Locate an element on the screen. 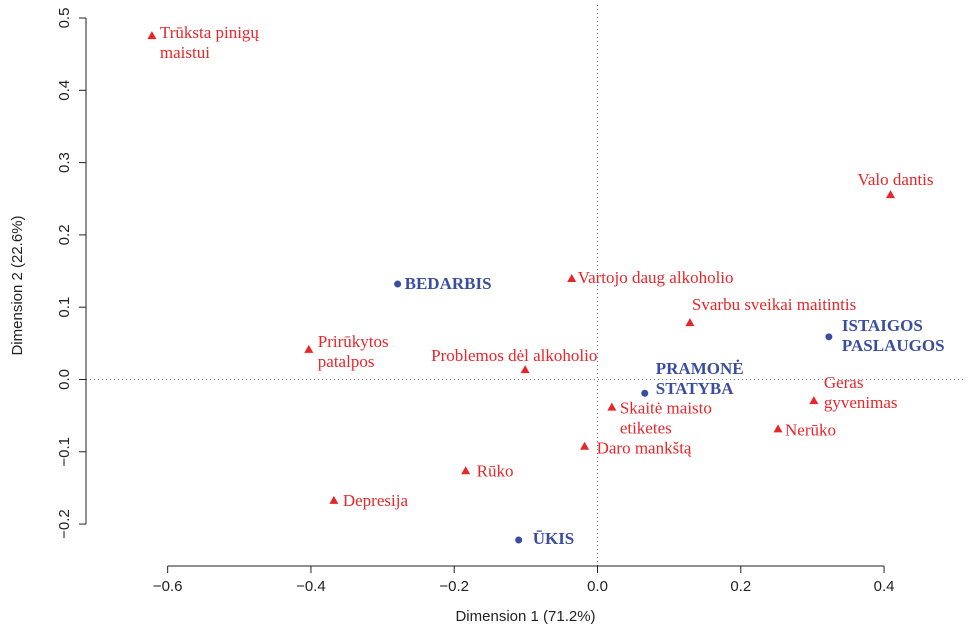 The image size is (977, 629). point-label: Skaitė maisto etiketes is located at coordinates (666, 418).